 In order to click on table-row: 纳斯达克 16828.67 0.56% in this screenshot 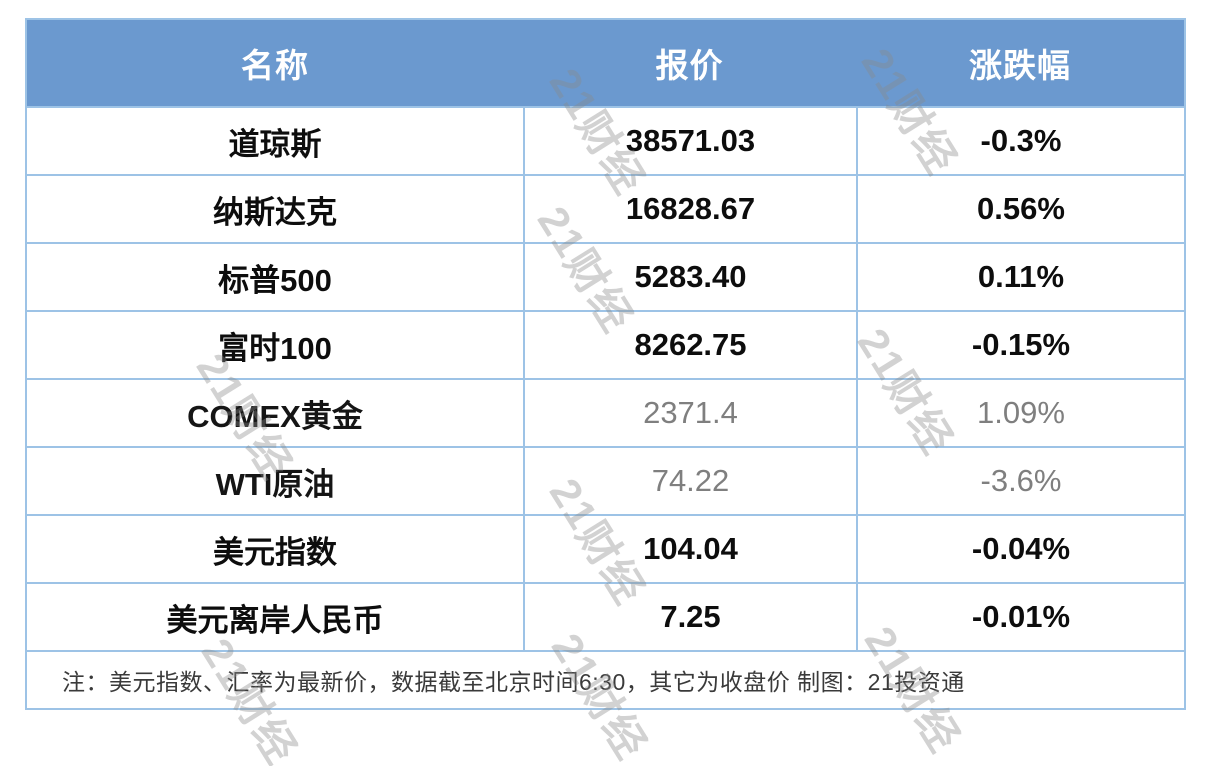, I will do `click(605, 208)`.